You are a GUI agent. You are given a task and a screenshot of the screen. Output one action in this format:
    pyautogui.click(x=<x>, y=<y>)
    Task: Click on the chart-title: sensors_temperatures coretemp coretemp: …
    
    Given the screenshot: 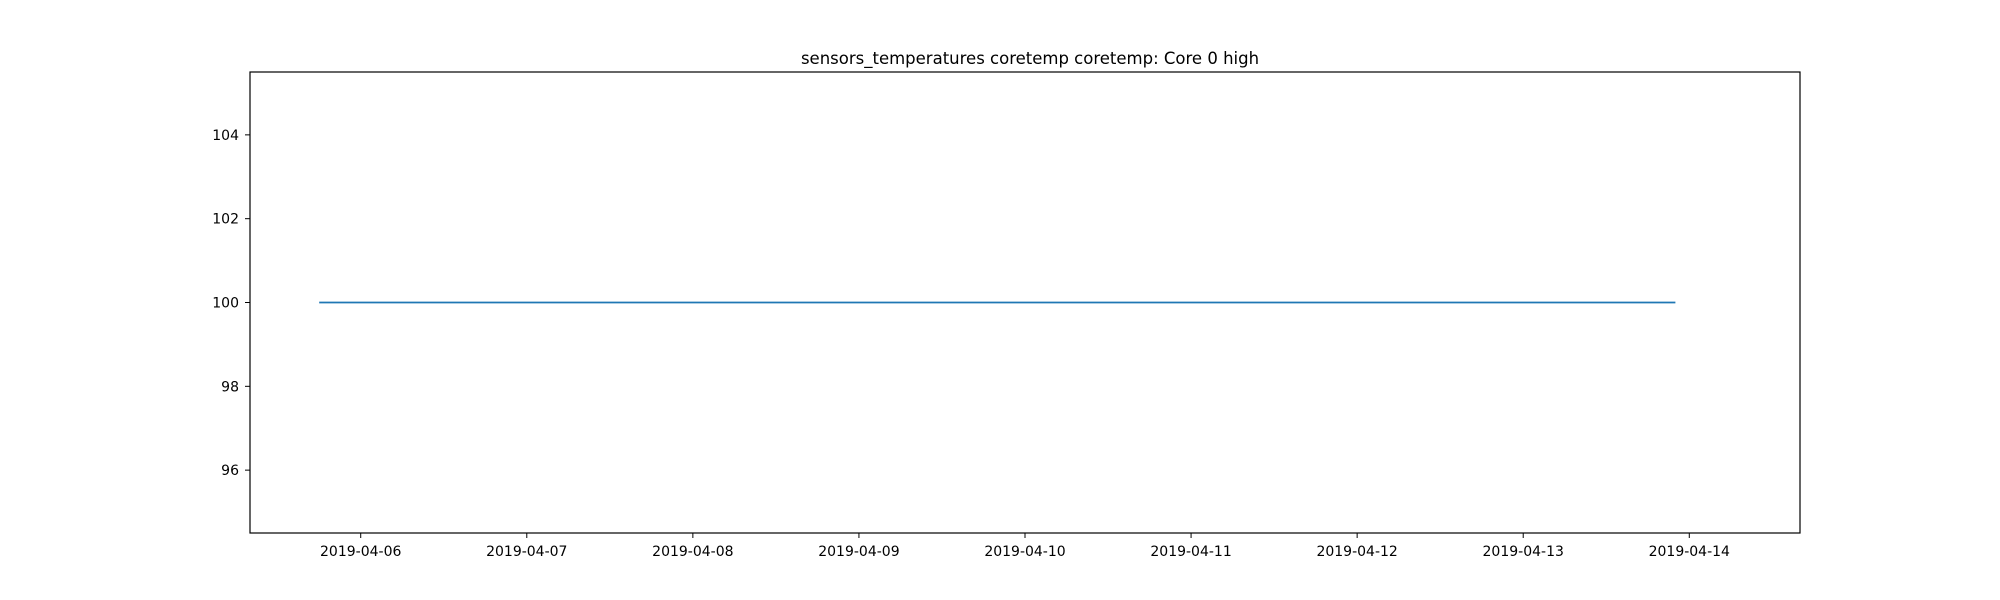 What is the action you would take?
    pyautogui.click(x=1030, y=59)
    